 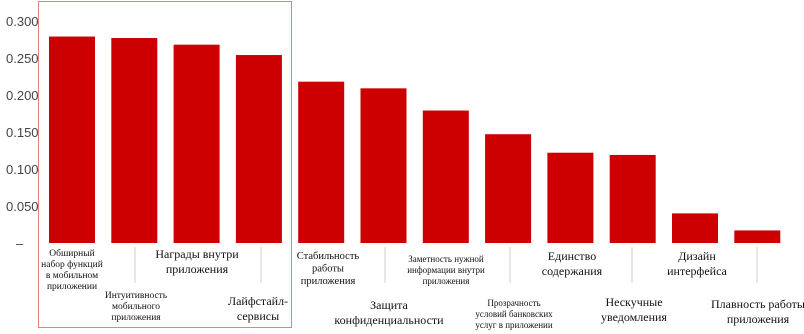 What do you see at coordinates (22, 95) in the screenshot?
I see `y-tick-label: 0.200` at bounding box center [22, 95].